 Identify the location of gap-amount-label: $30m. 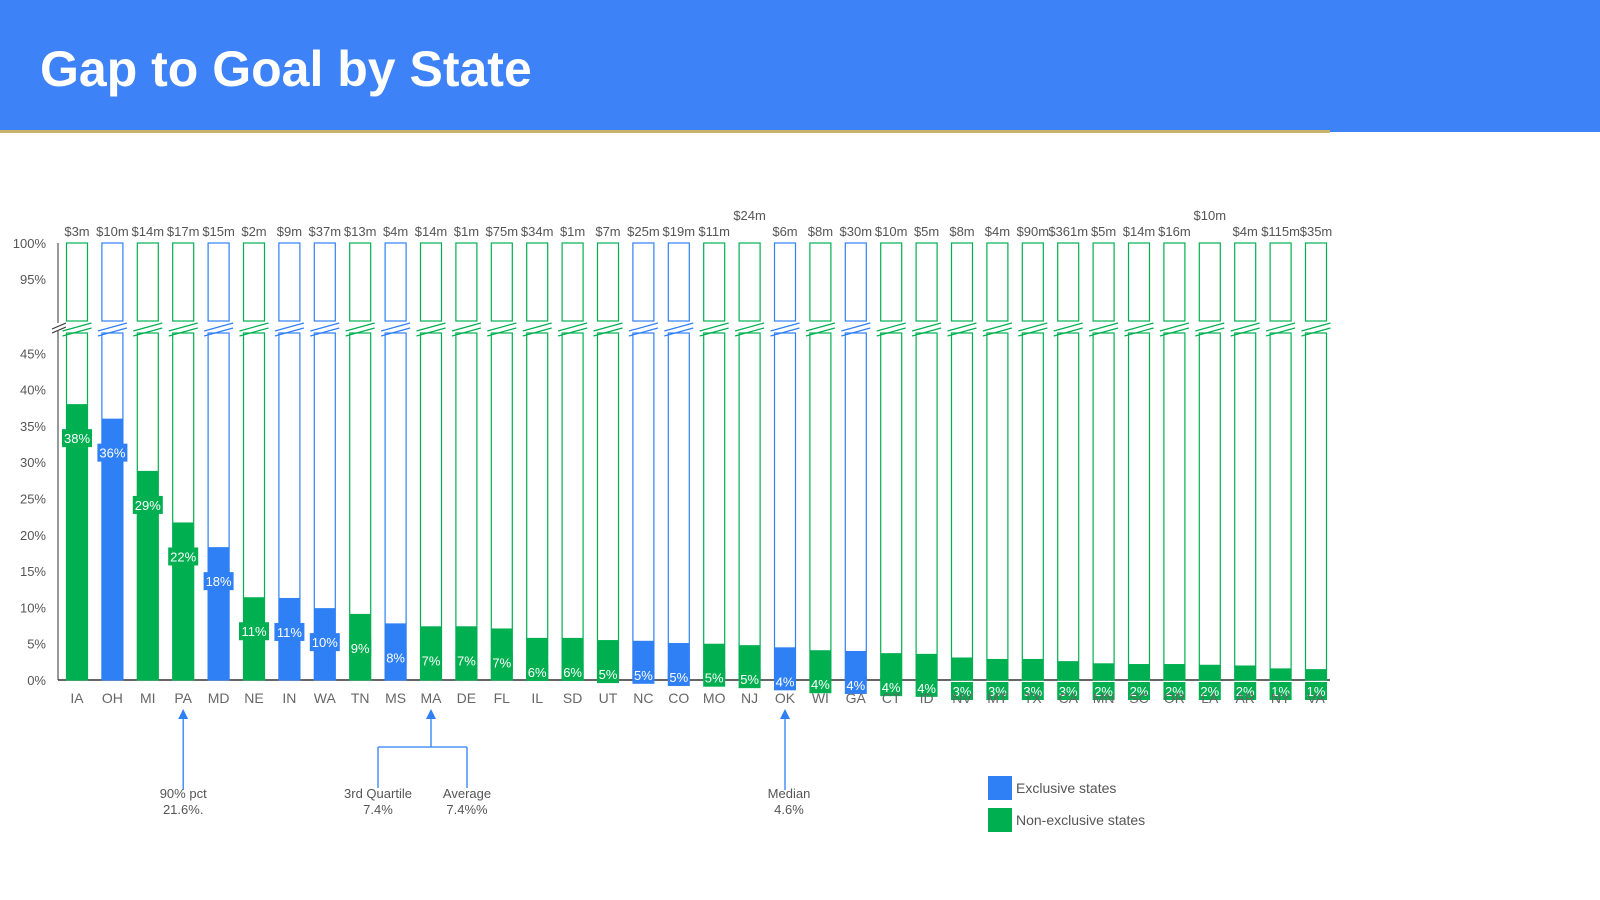
(856, 231).